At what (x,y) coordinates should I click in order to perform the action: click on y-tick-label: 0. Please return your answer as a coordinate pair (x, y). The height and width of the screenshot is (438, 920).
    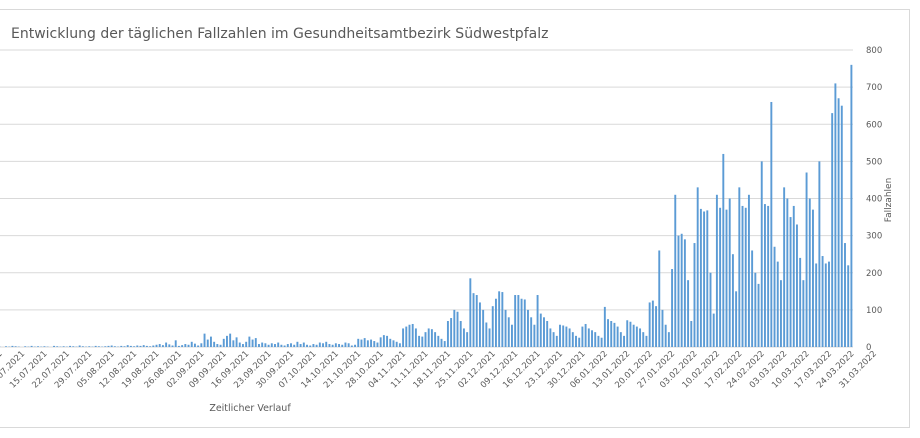
    Looking at the image, I should click on (868, 348).